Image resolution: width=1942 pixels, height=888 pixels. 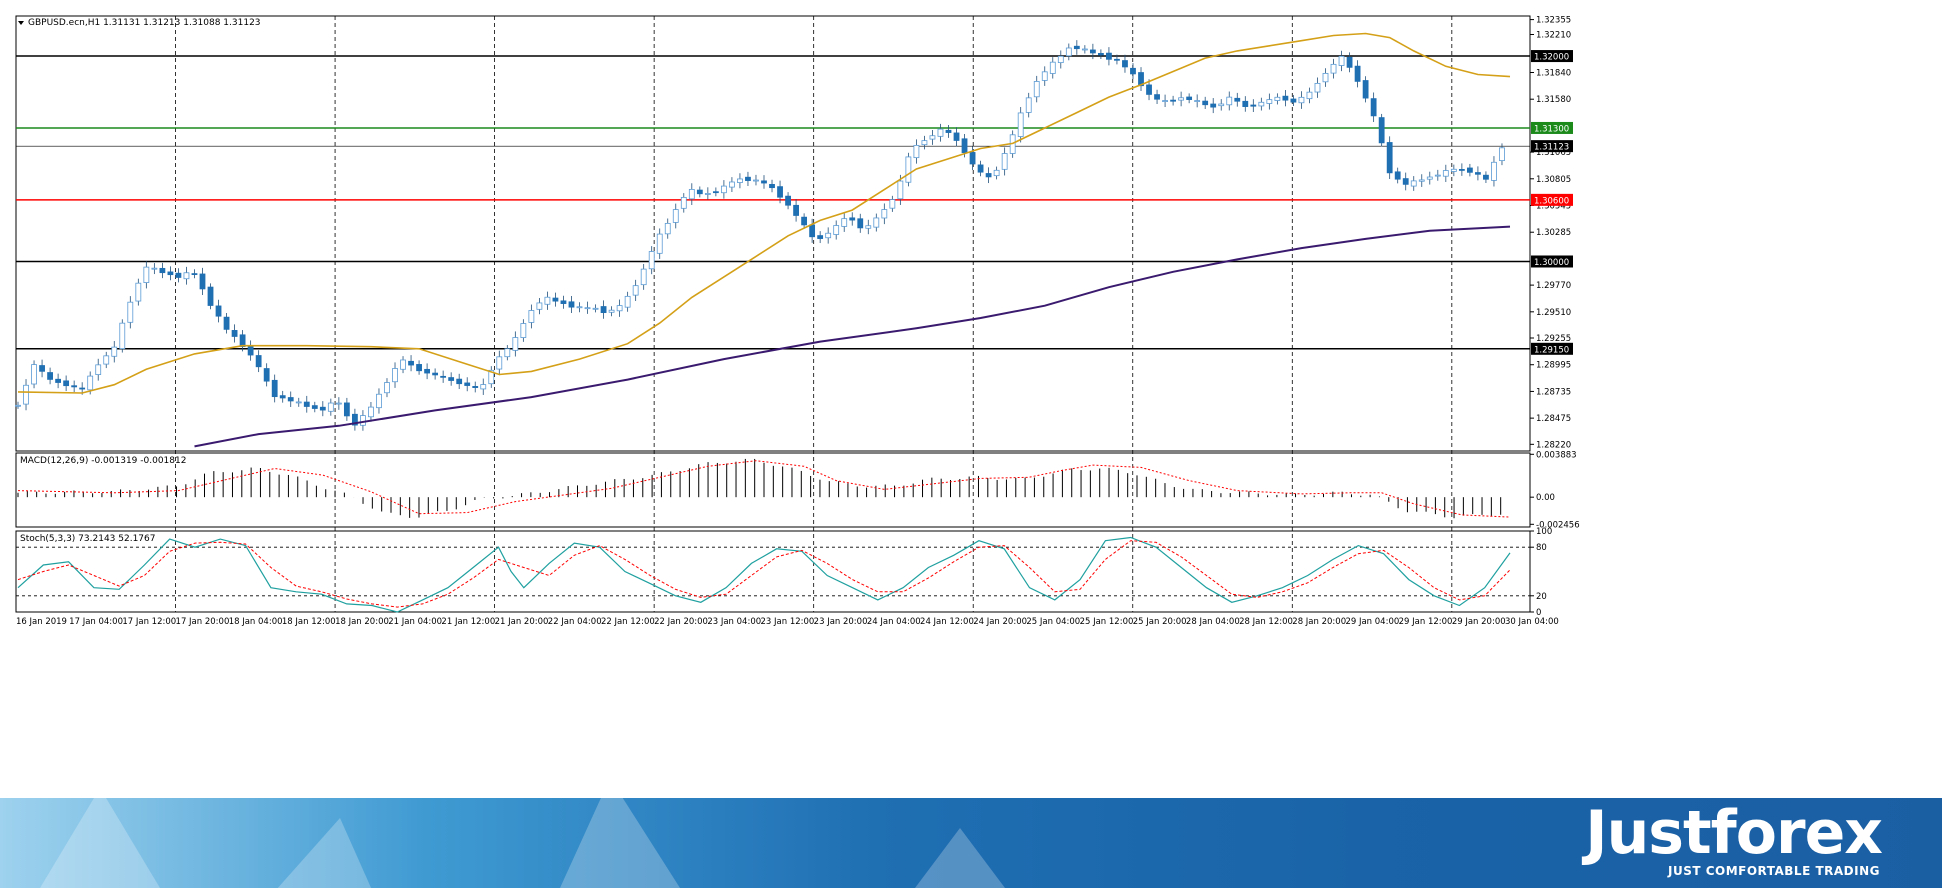 I want to click on x-tick-label: 21 Jan 04:00, so click(x=415, y=622).